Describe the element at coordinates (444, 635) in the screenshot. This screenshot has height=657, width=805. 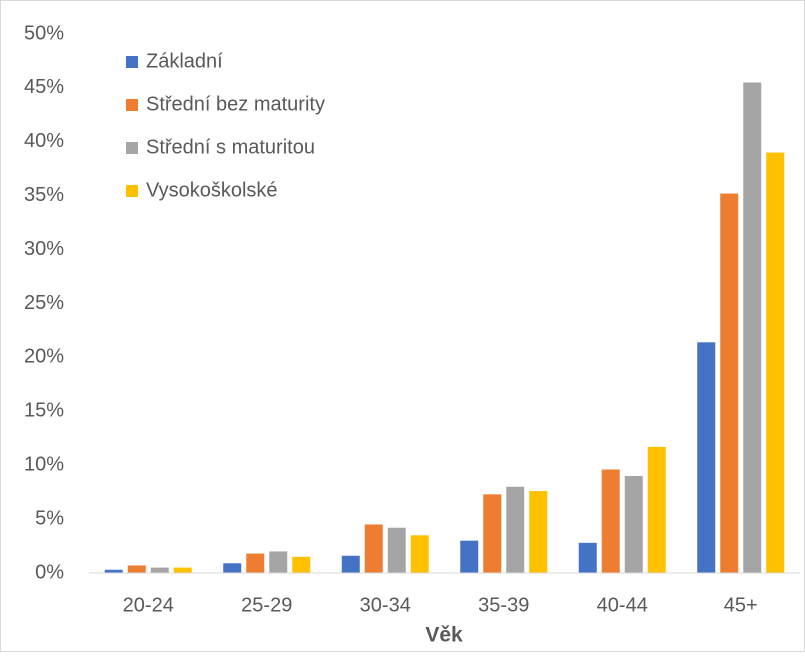
I see `x-axis-title: Věk` at that location.